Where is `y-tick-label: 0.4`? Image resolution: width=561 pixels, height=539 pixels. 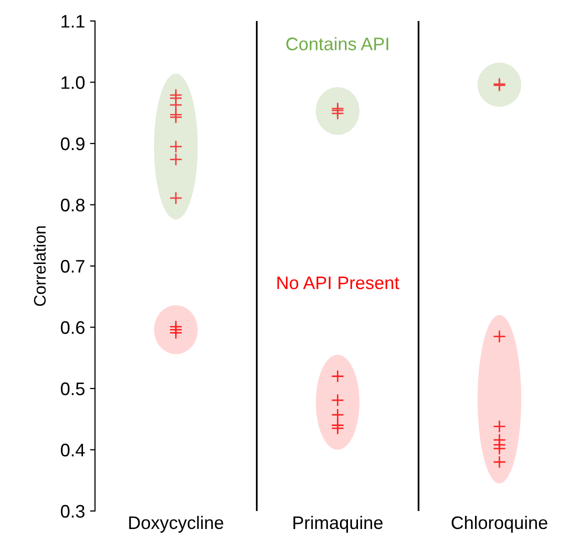
y-tick-label: 0.4 is located at coordinates (72, 450).